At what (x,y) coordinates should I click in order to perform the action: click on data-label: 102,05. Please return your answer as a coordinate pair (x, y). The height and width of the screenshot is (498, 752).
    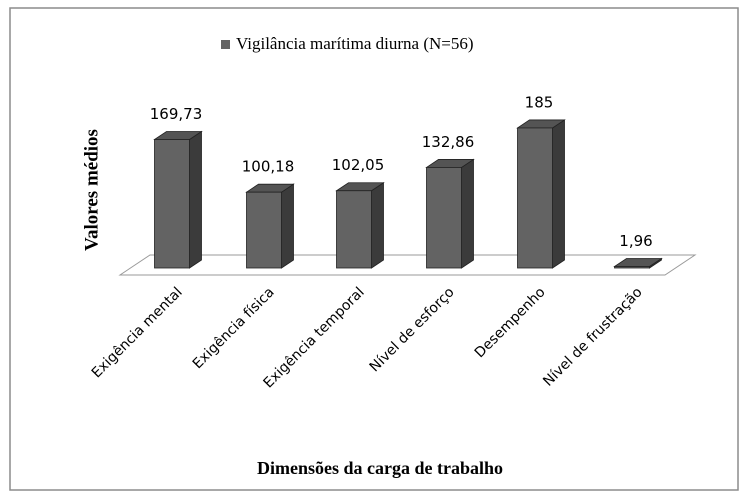
    Looking at the image, I should click on (358, 165).